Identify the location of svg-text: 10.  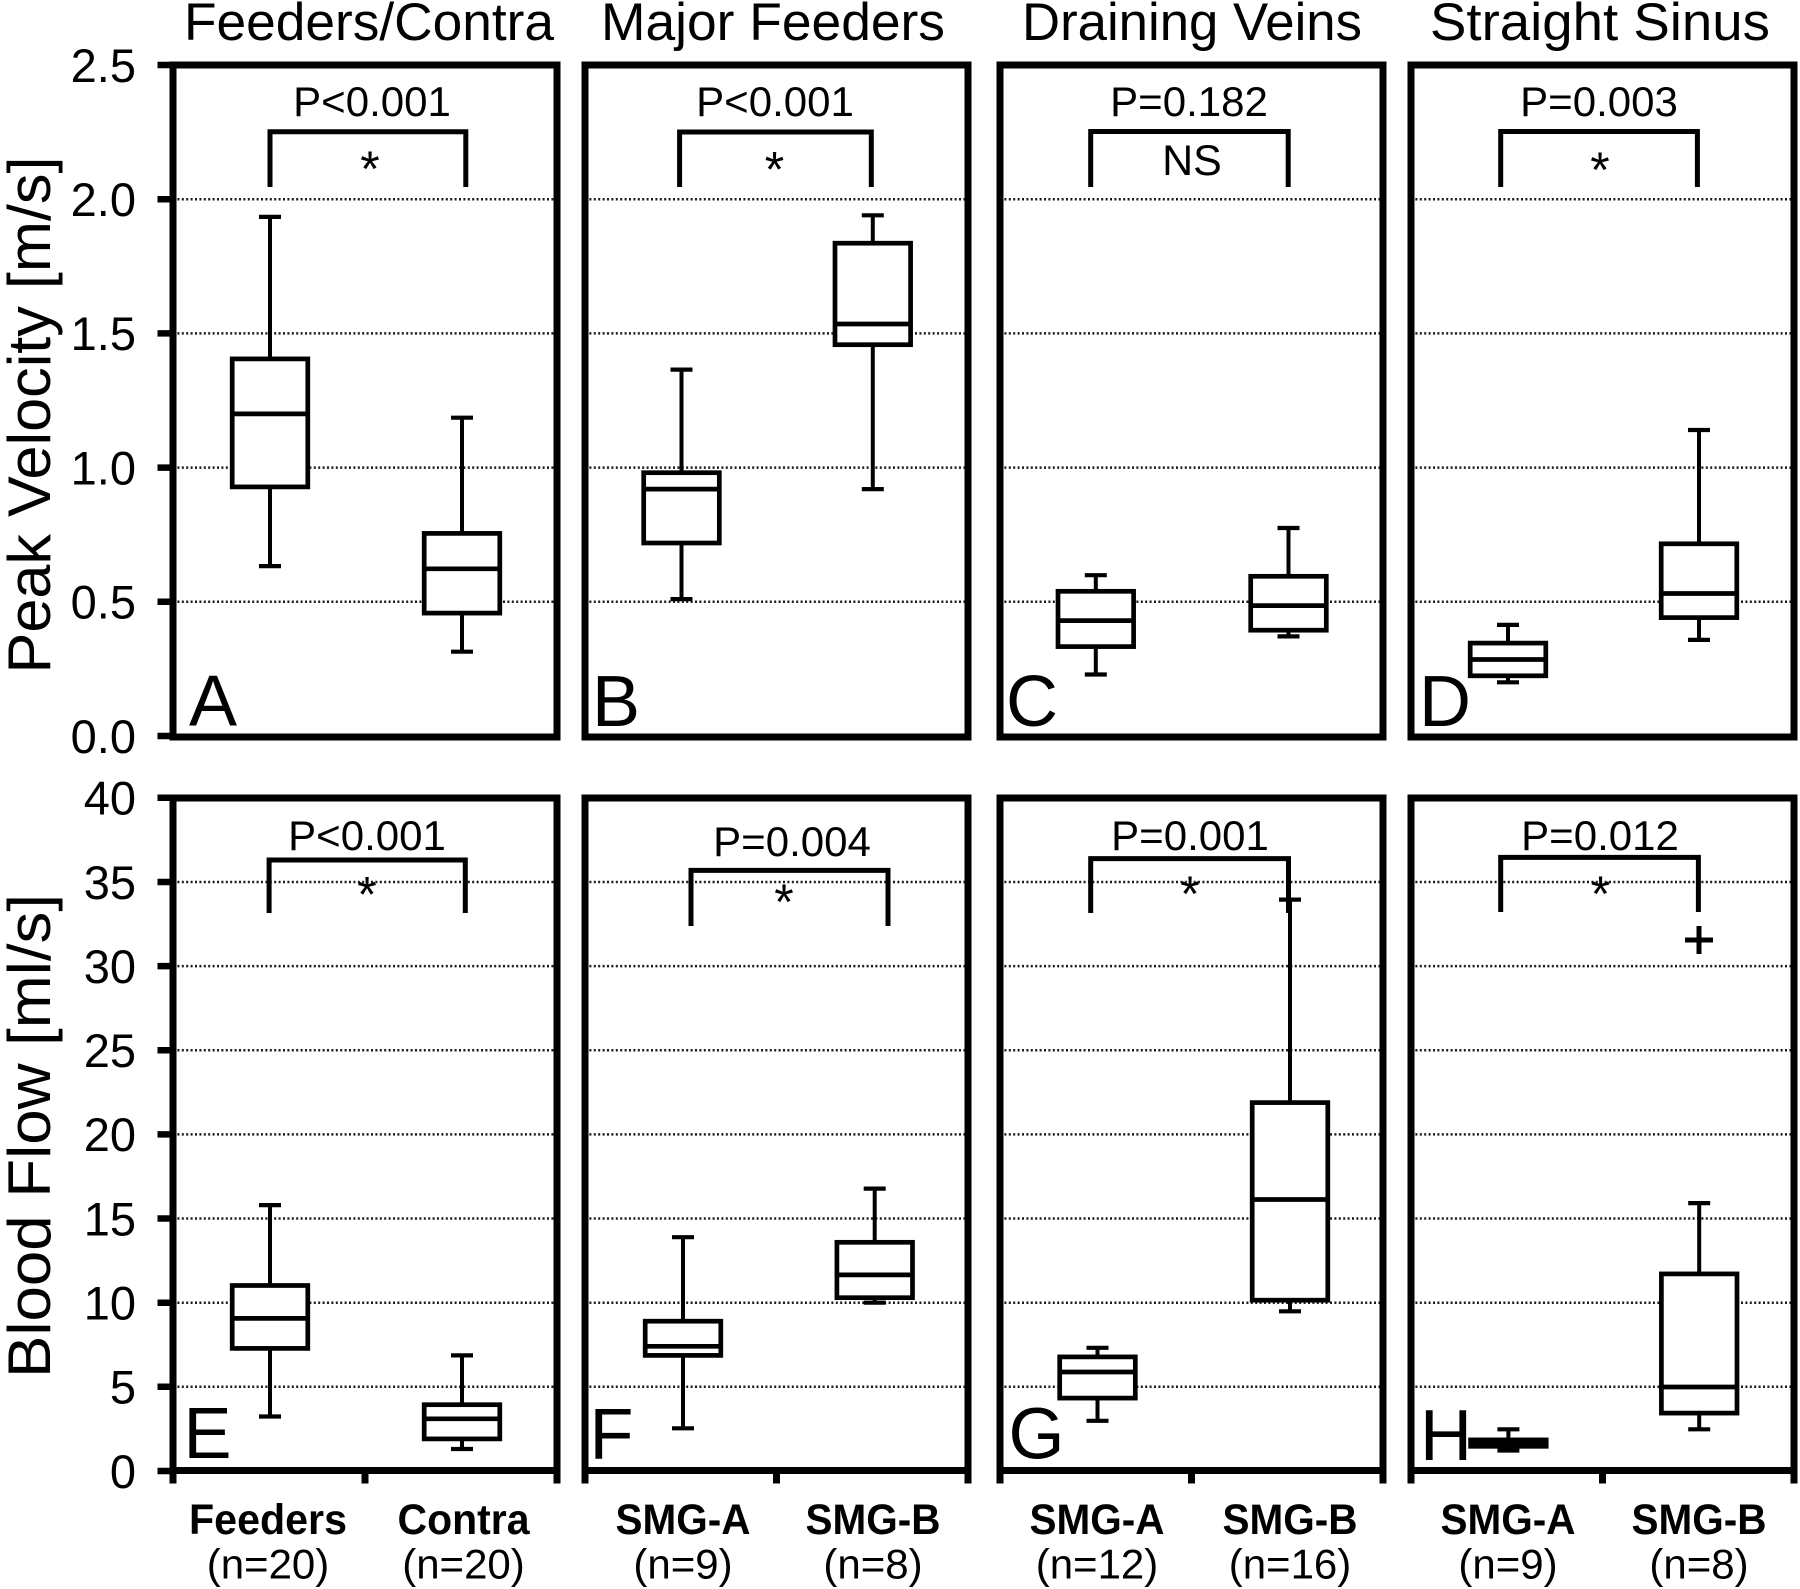
(110, 1303).